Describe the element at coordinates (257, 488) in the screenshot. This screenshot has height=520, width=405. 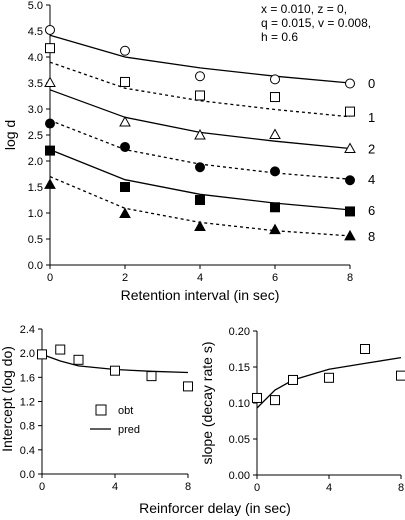
I see `br-x-tick-label-0: 0` at that location.